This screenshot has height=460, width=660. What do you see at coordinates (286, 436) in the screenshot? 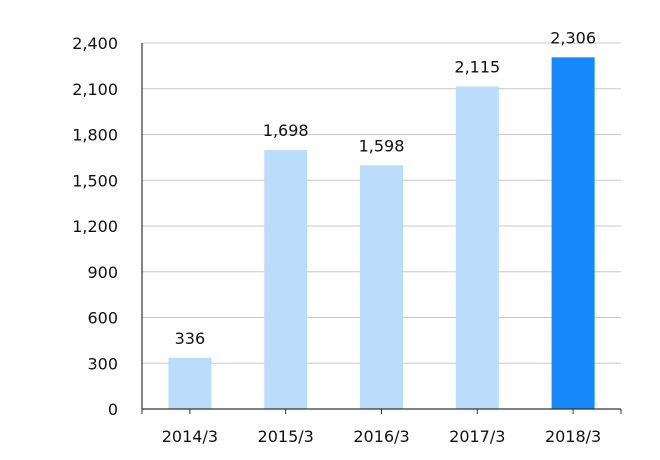
I see `x-tick-label: 2015/3` at bounding box center [286, 436].